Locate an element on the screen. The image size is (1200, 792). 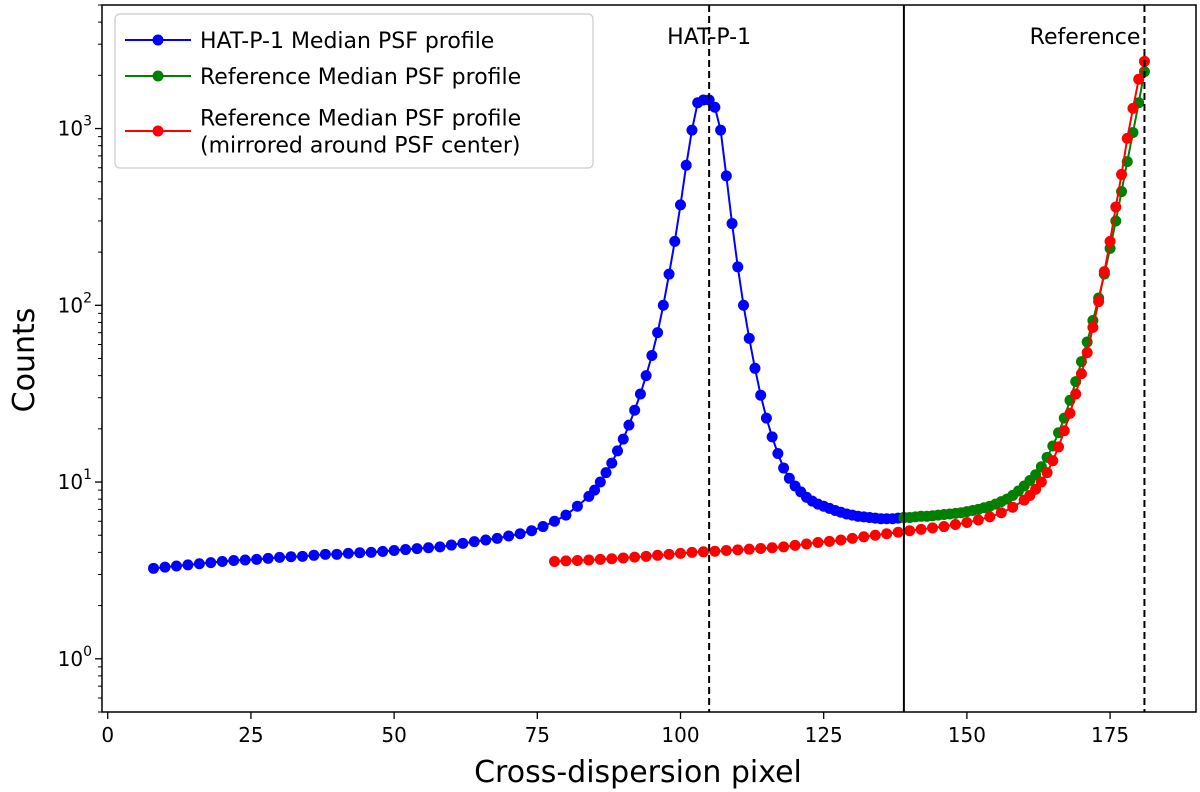
legend-label: Reference Median PSF profile is located at coordinates (360, 119).